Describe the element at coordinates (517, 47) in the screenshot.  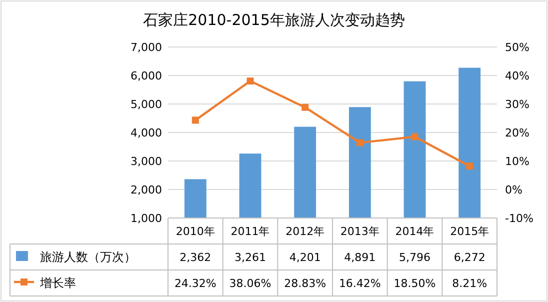
I see `y2-tick-label: 50%` at that location.